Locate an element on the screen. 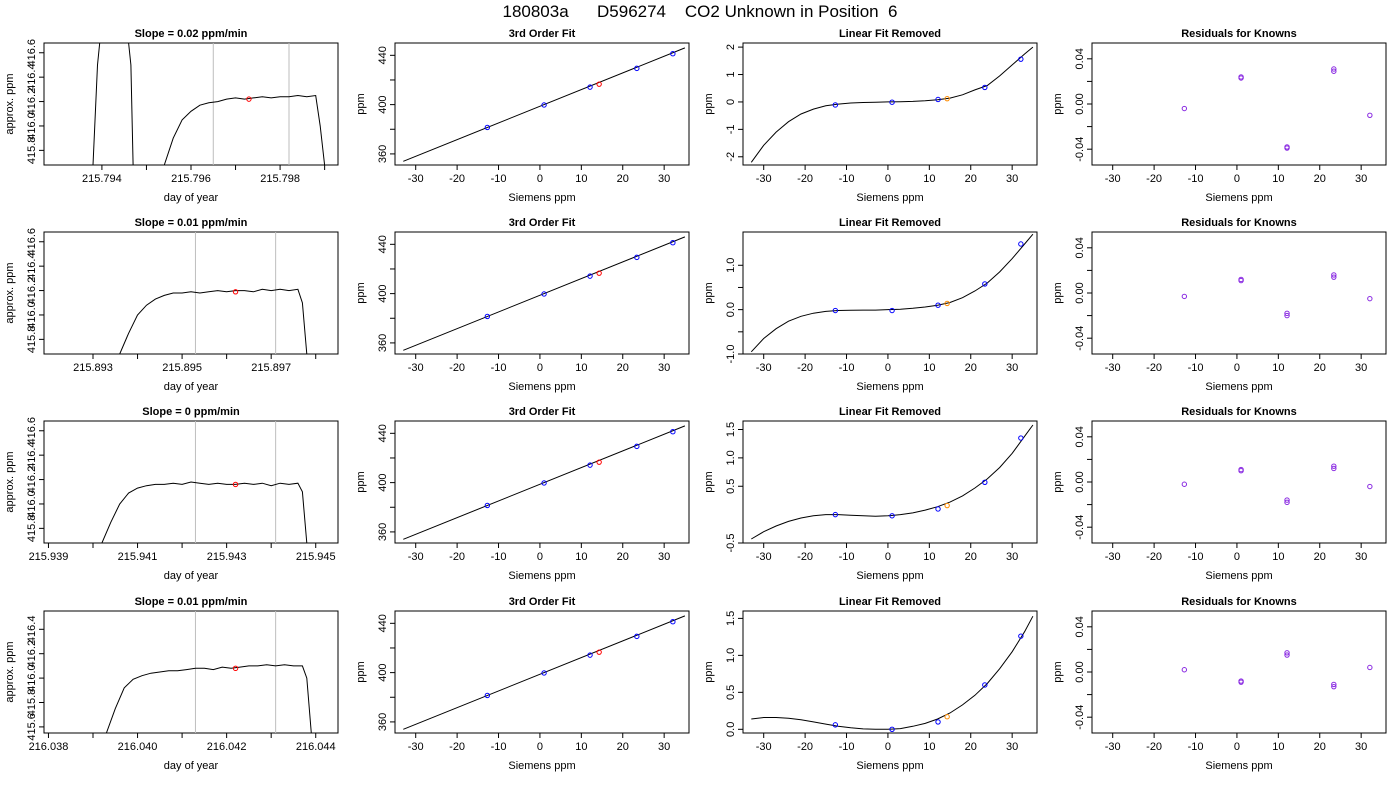 The image size is (1400, 800). mean-marker is located at coordinates (249, 99).